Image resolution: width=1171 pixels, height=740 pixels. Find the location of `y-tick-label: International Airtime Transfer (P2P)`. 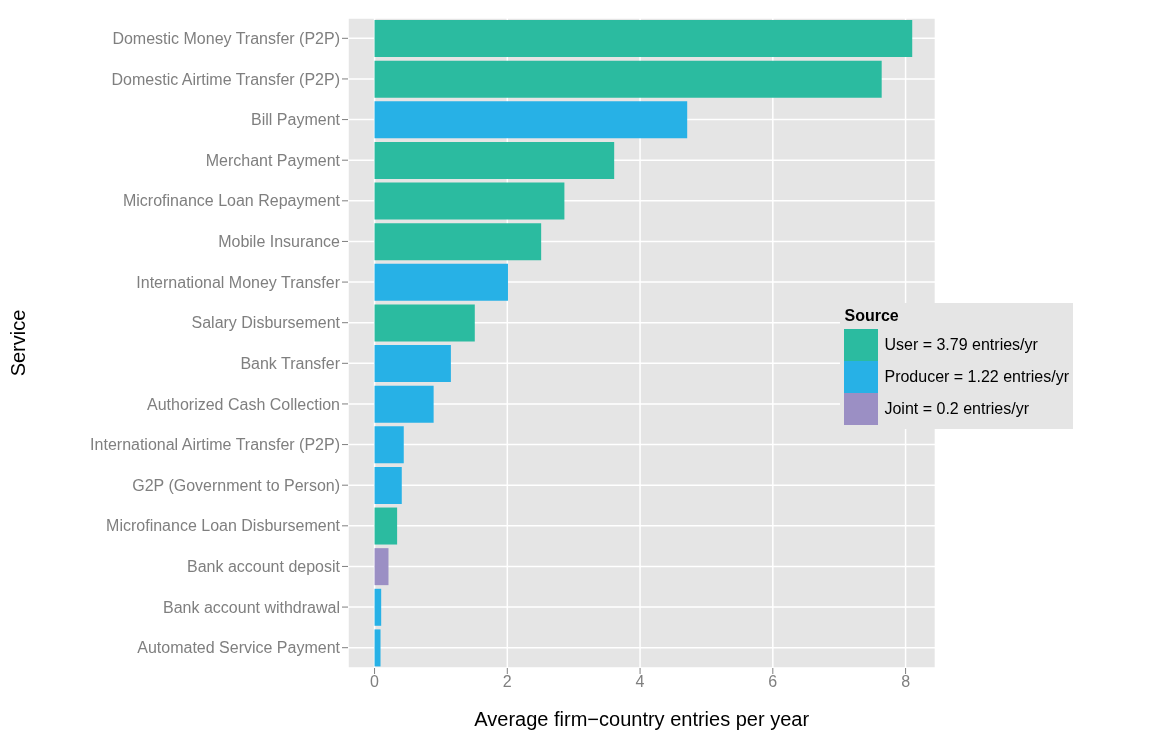

y-tick-label: International Airtime Transfer (P2P) is located at coordinates (215, 445).